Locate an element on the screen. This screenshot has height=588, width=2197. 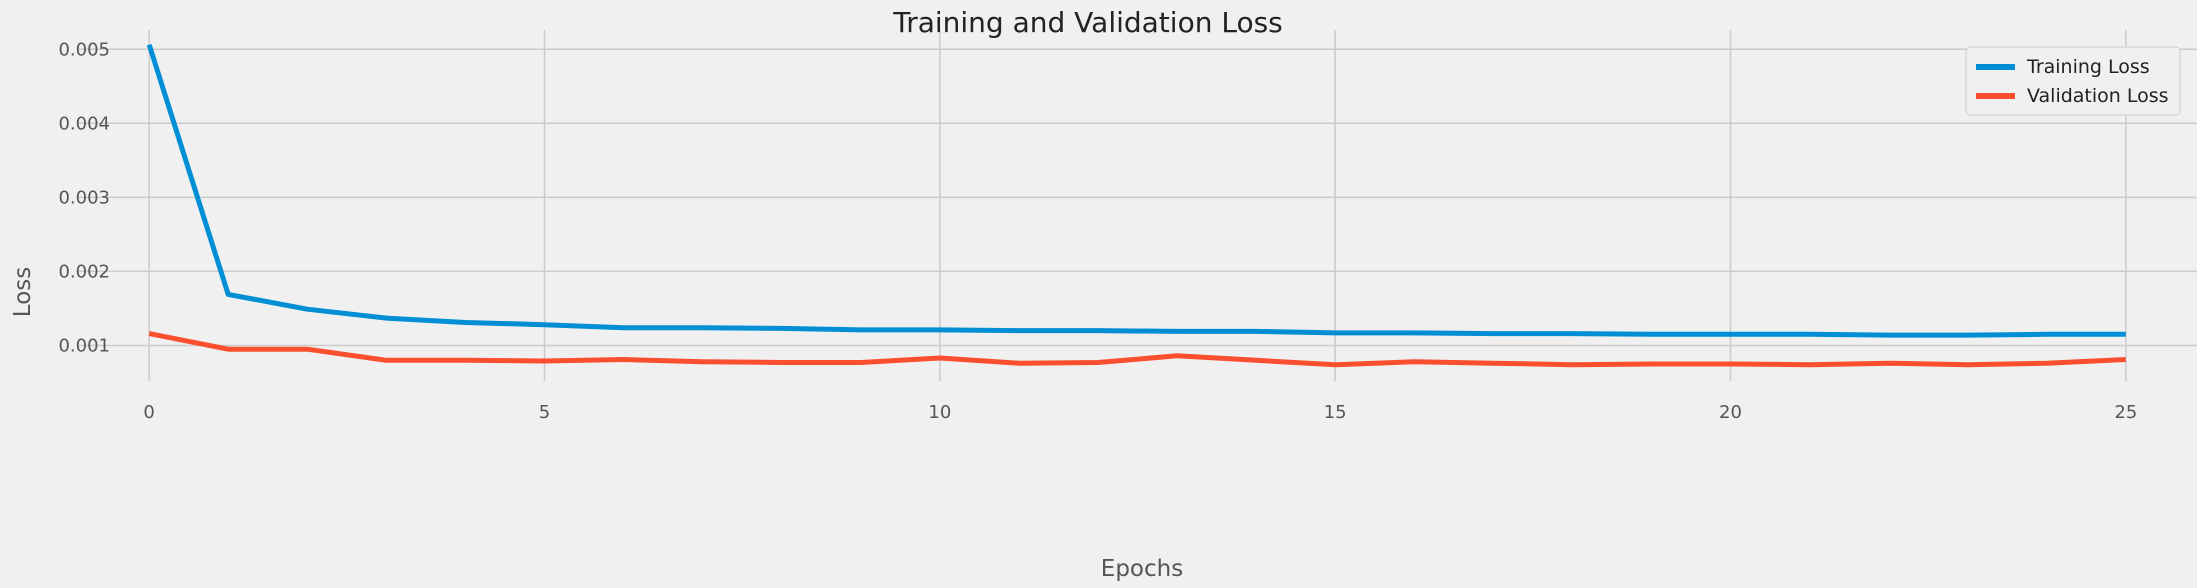
y-tick-label: 0.005 is located at coordinates (84, 49).